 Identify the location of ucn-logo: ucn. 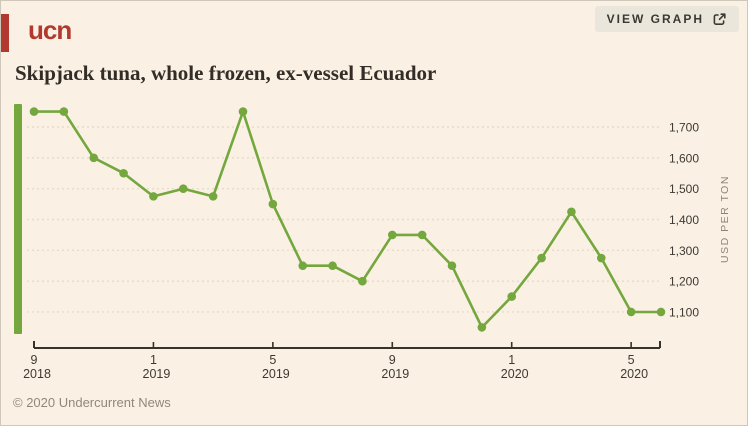
(50, 30).